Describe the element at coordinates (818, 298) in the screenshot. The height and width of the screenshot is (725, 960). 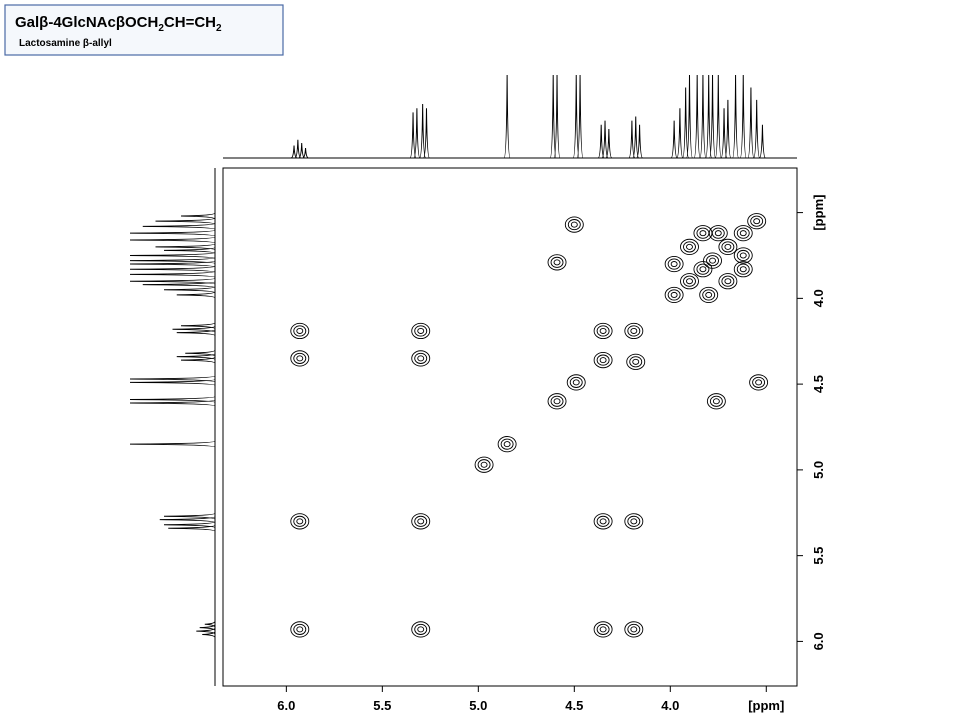
I see `y-tick-label: 4.0` at that location.